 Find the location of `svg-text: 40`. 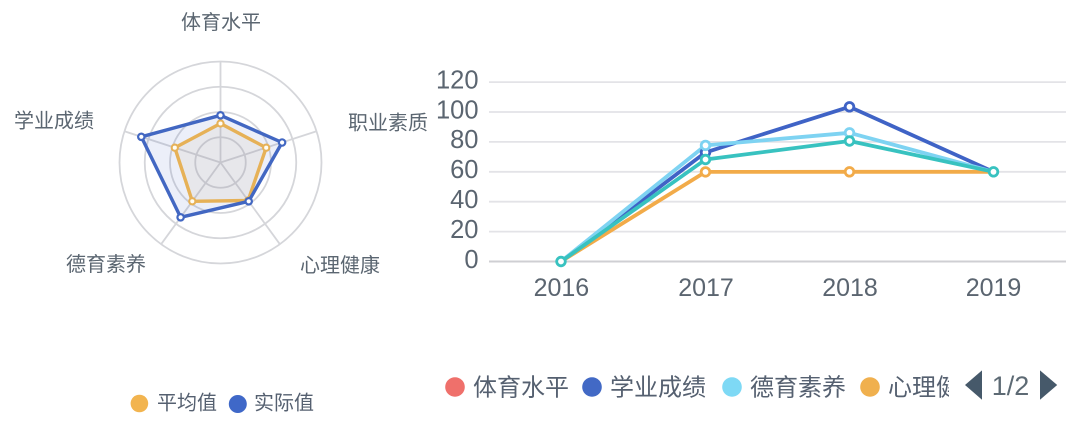

svg-text: 40 is located at coordinates (464, 200).